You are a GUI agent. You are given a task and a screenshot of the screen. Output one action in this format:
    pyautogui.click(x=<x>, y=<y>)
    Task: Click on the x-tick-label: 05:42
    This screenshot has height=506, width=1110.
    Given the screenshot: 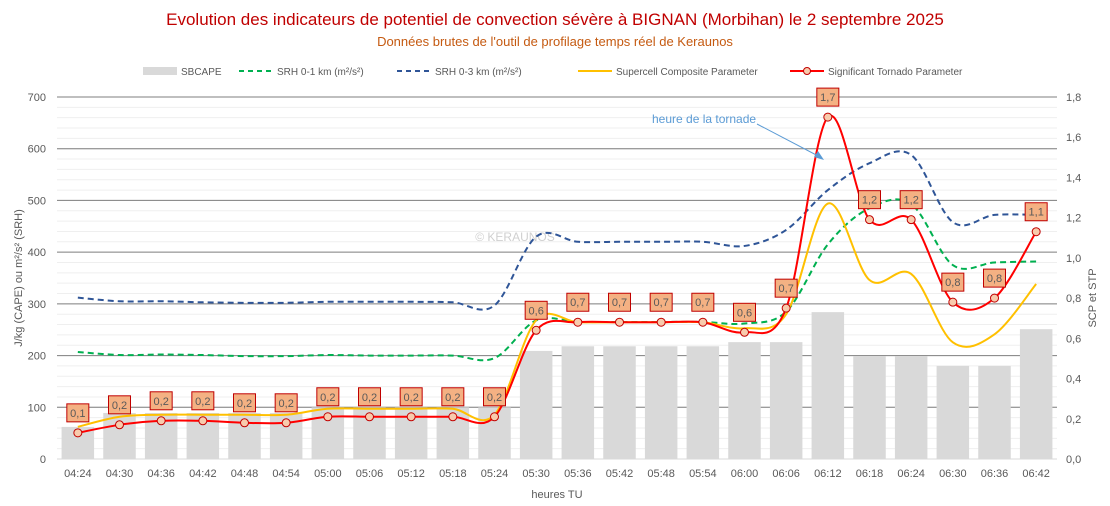 What is the action you would take?
    pyautogui.click(x=620, y=474)
    